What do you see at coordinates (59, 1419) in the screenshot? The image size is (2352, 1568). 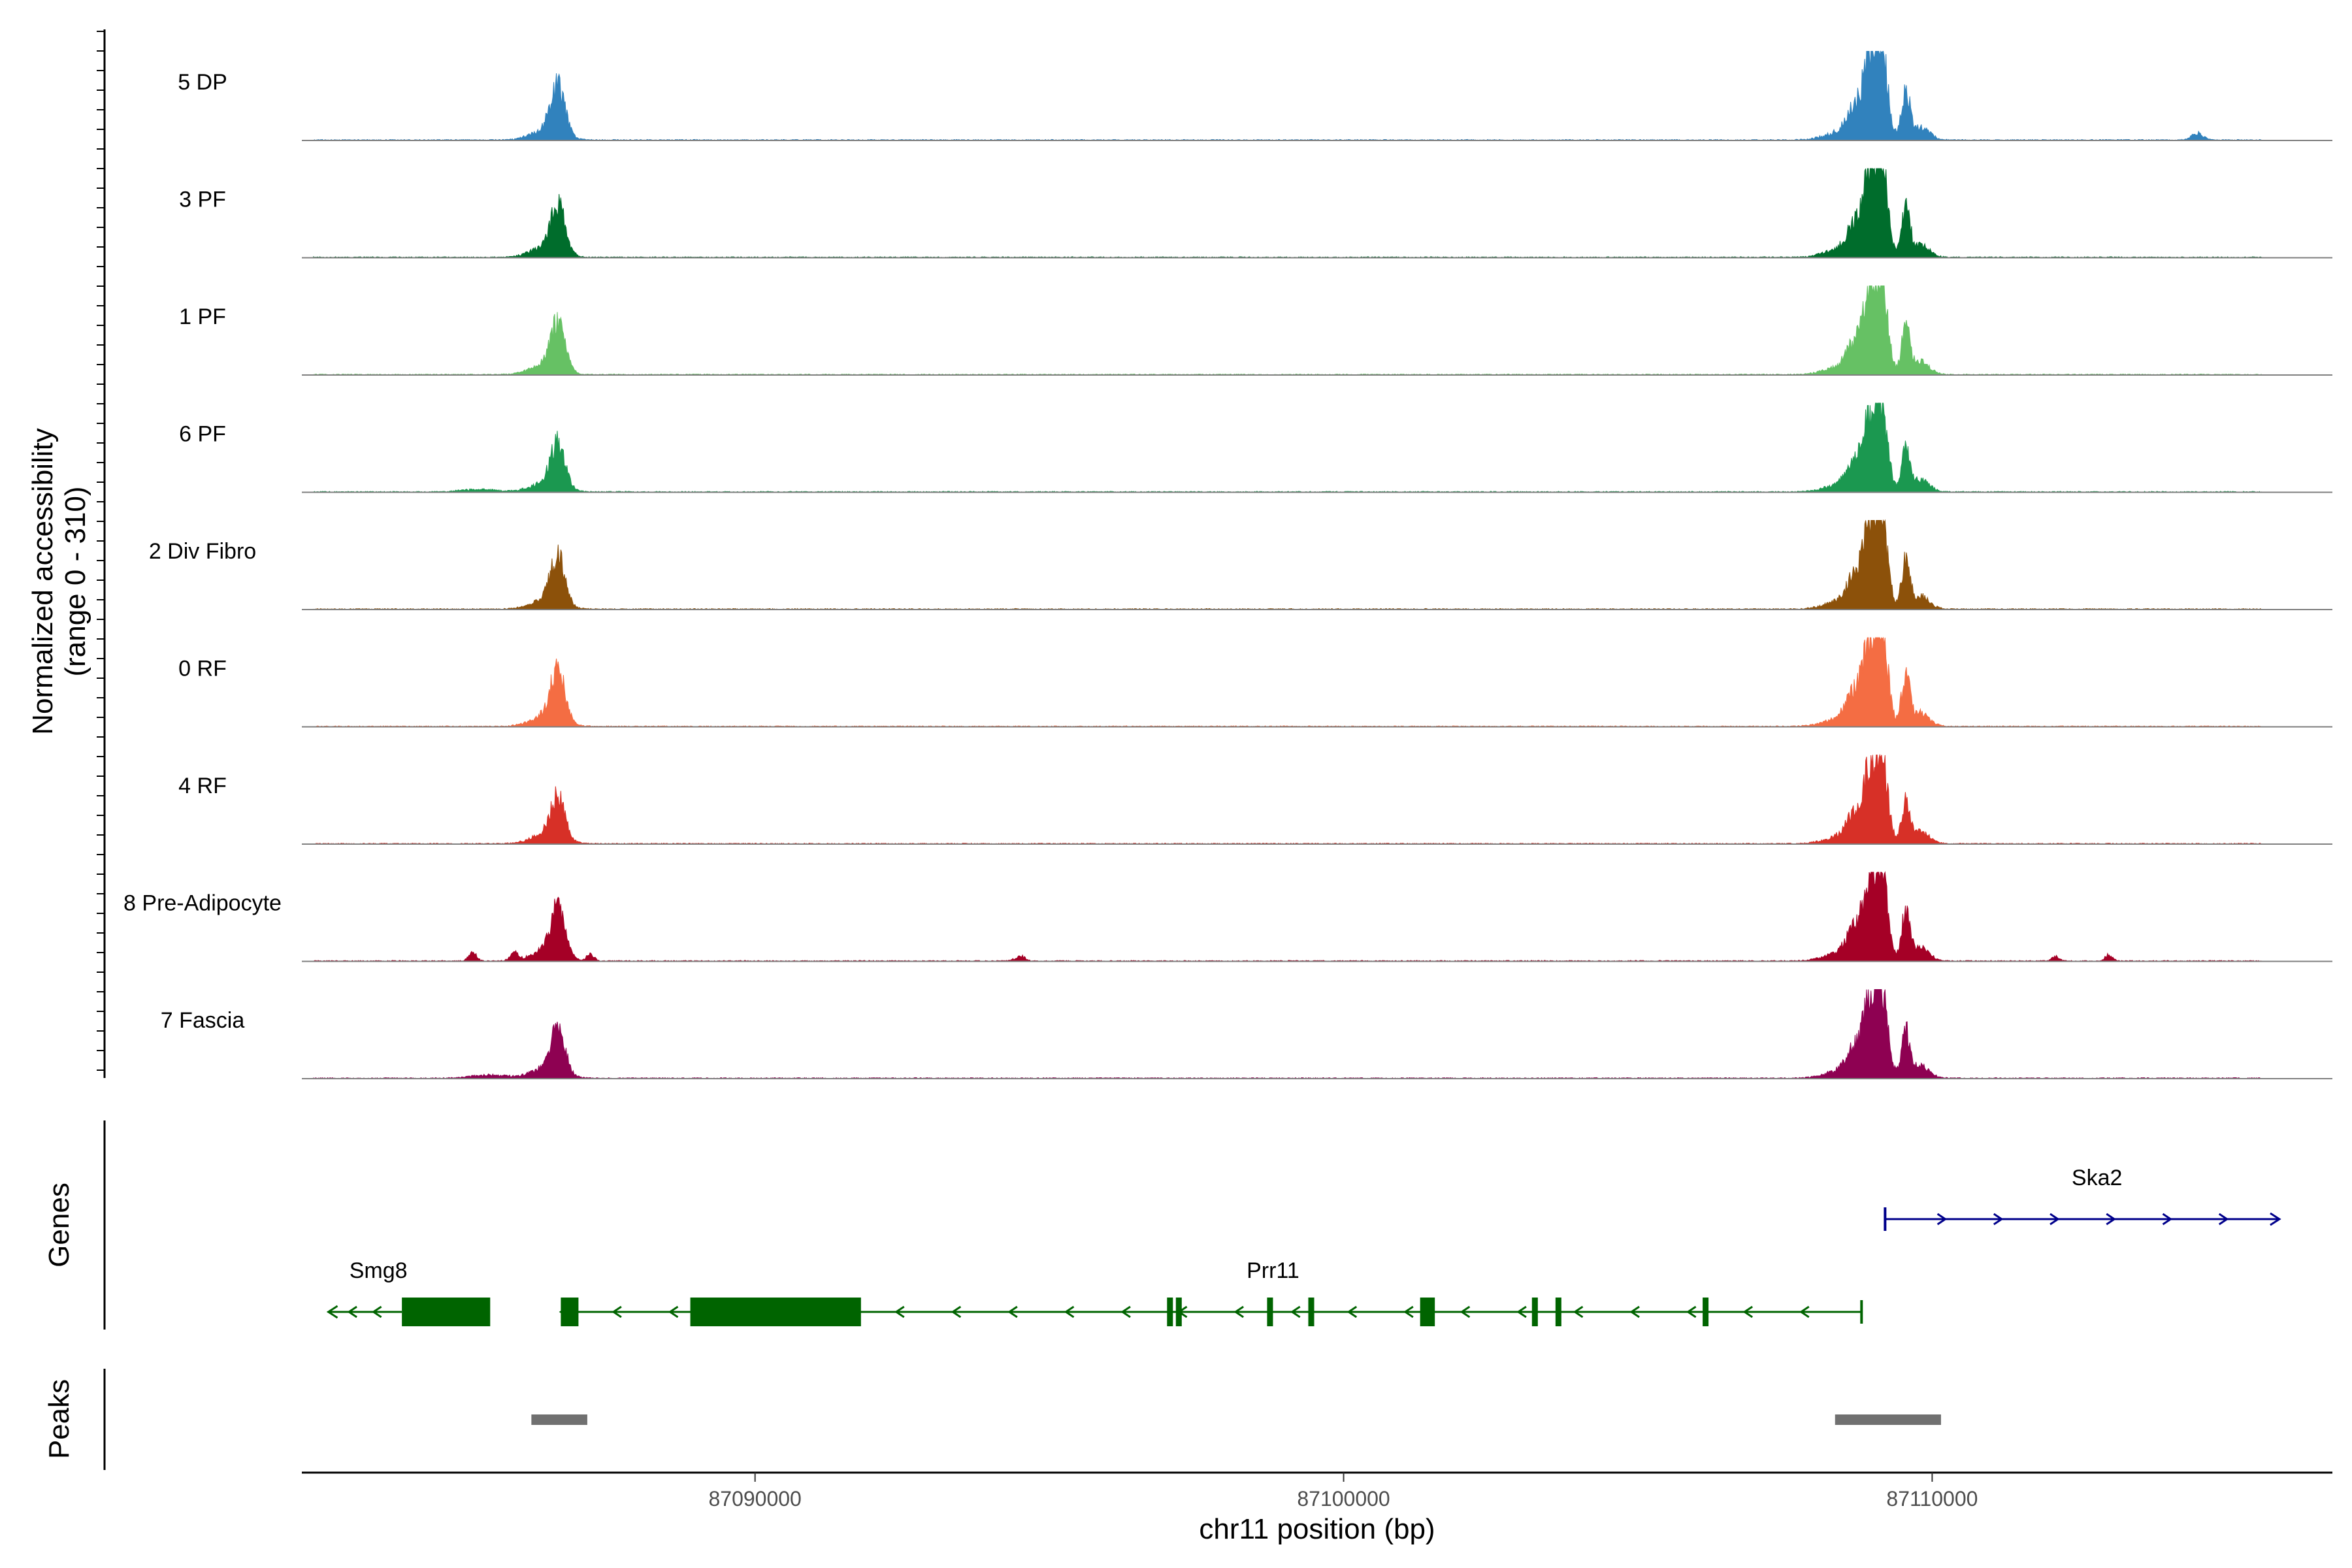 I see `peaks-track-title: Peaks` at bounding box center [59, 1419].